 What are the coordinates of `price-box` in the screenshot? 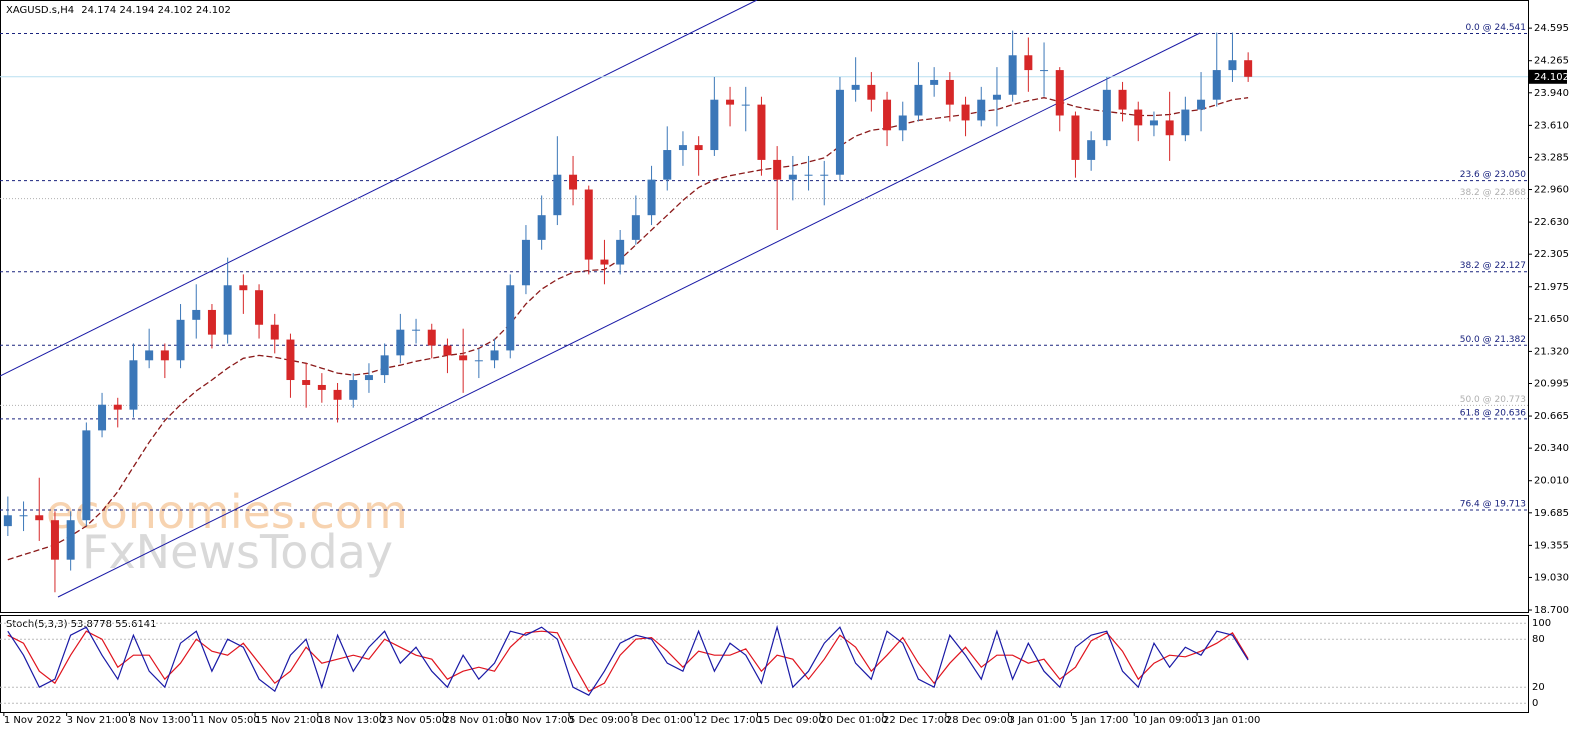 It's located at (1548, 76).